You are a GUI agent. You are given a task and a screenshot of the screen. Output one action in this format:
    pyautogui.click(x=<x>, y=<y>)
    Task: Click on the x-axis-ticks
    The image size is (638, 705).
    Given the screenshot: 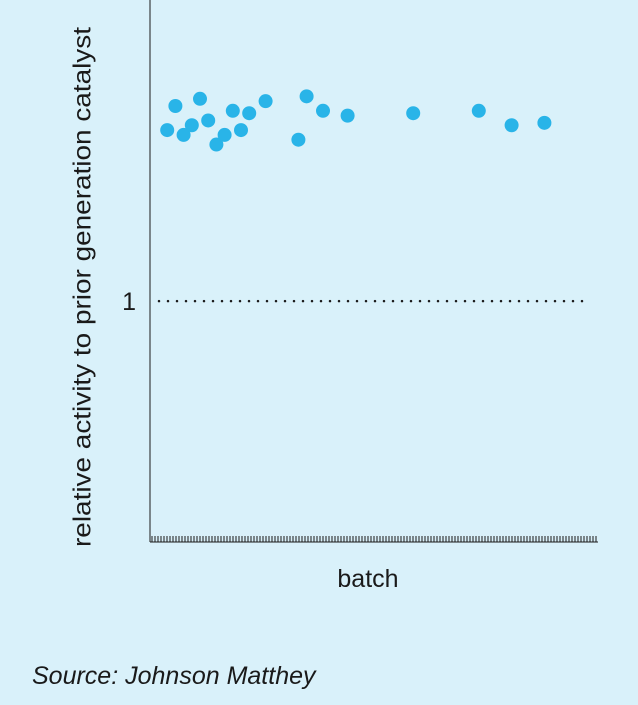 What is the action you would take?
    pyautogui.click(x=374, y=539)
    